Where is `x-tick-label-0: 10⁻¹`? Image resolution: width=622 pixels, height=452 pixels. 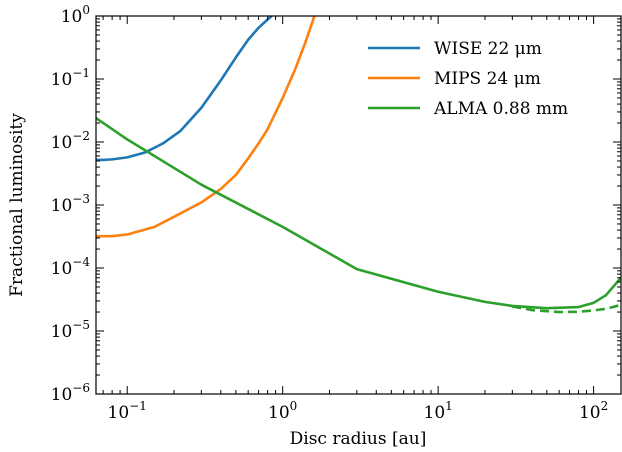
x-tick-label-0: 10⁻¹ is located at coordinates (127, 411).